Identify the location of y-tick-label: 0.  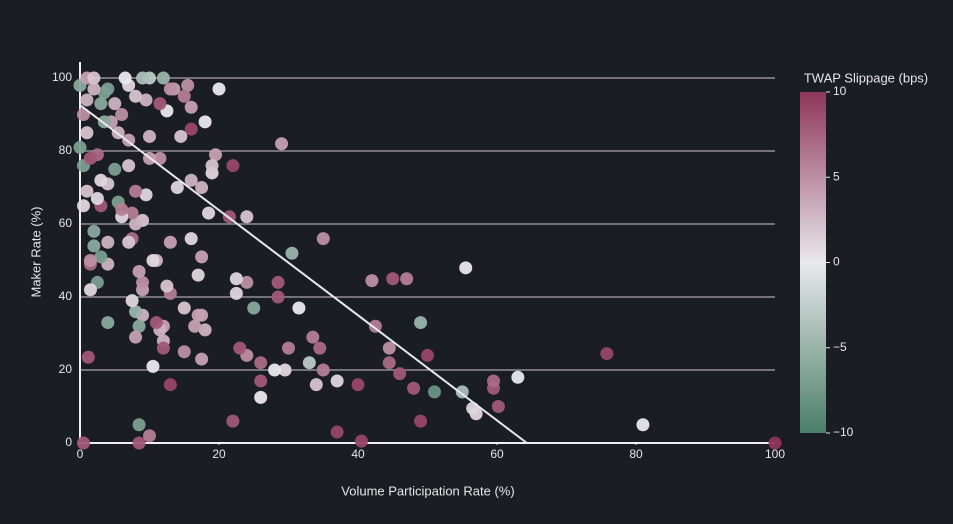
(68, 442).